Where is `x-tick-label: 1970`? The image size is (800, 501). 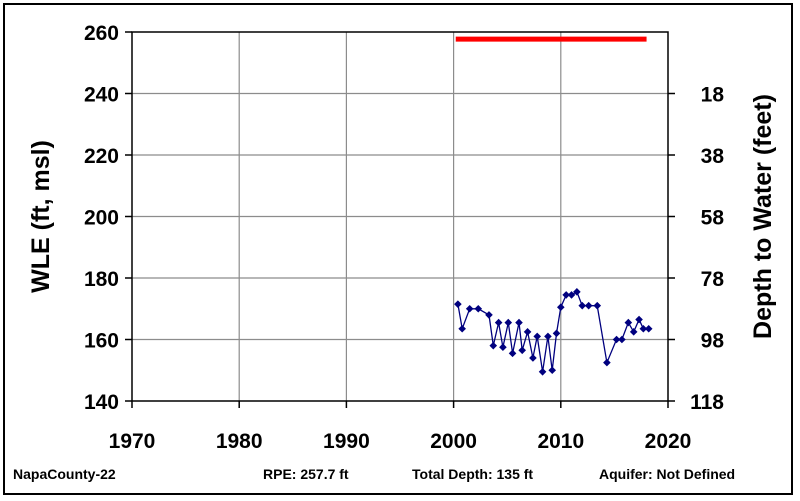
x-tick-label: 1970 is located at coordinates (132, 441).